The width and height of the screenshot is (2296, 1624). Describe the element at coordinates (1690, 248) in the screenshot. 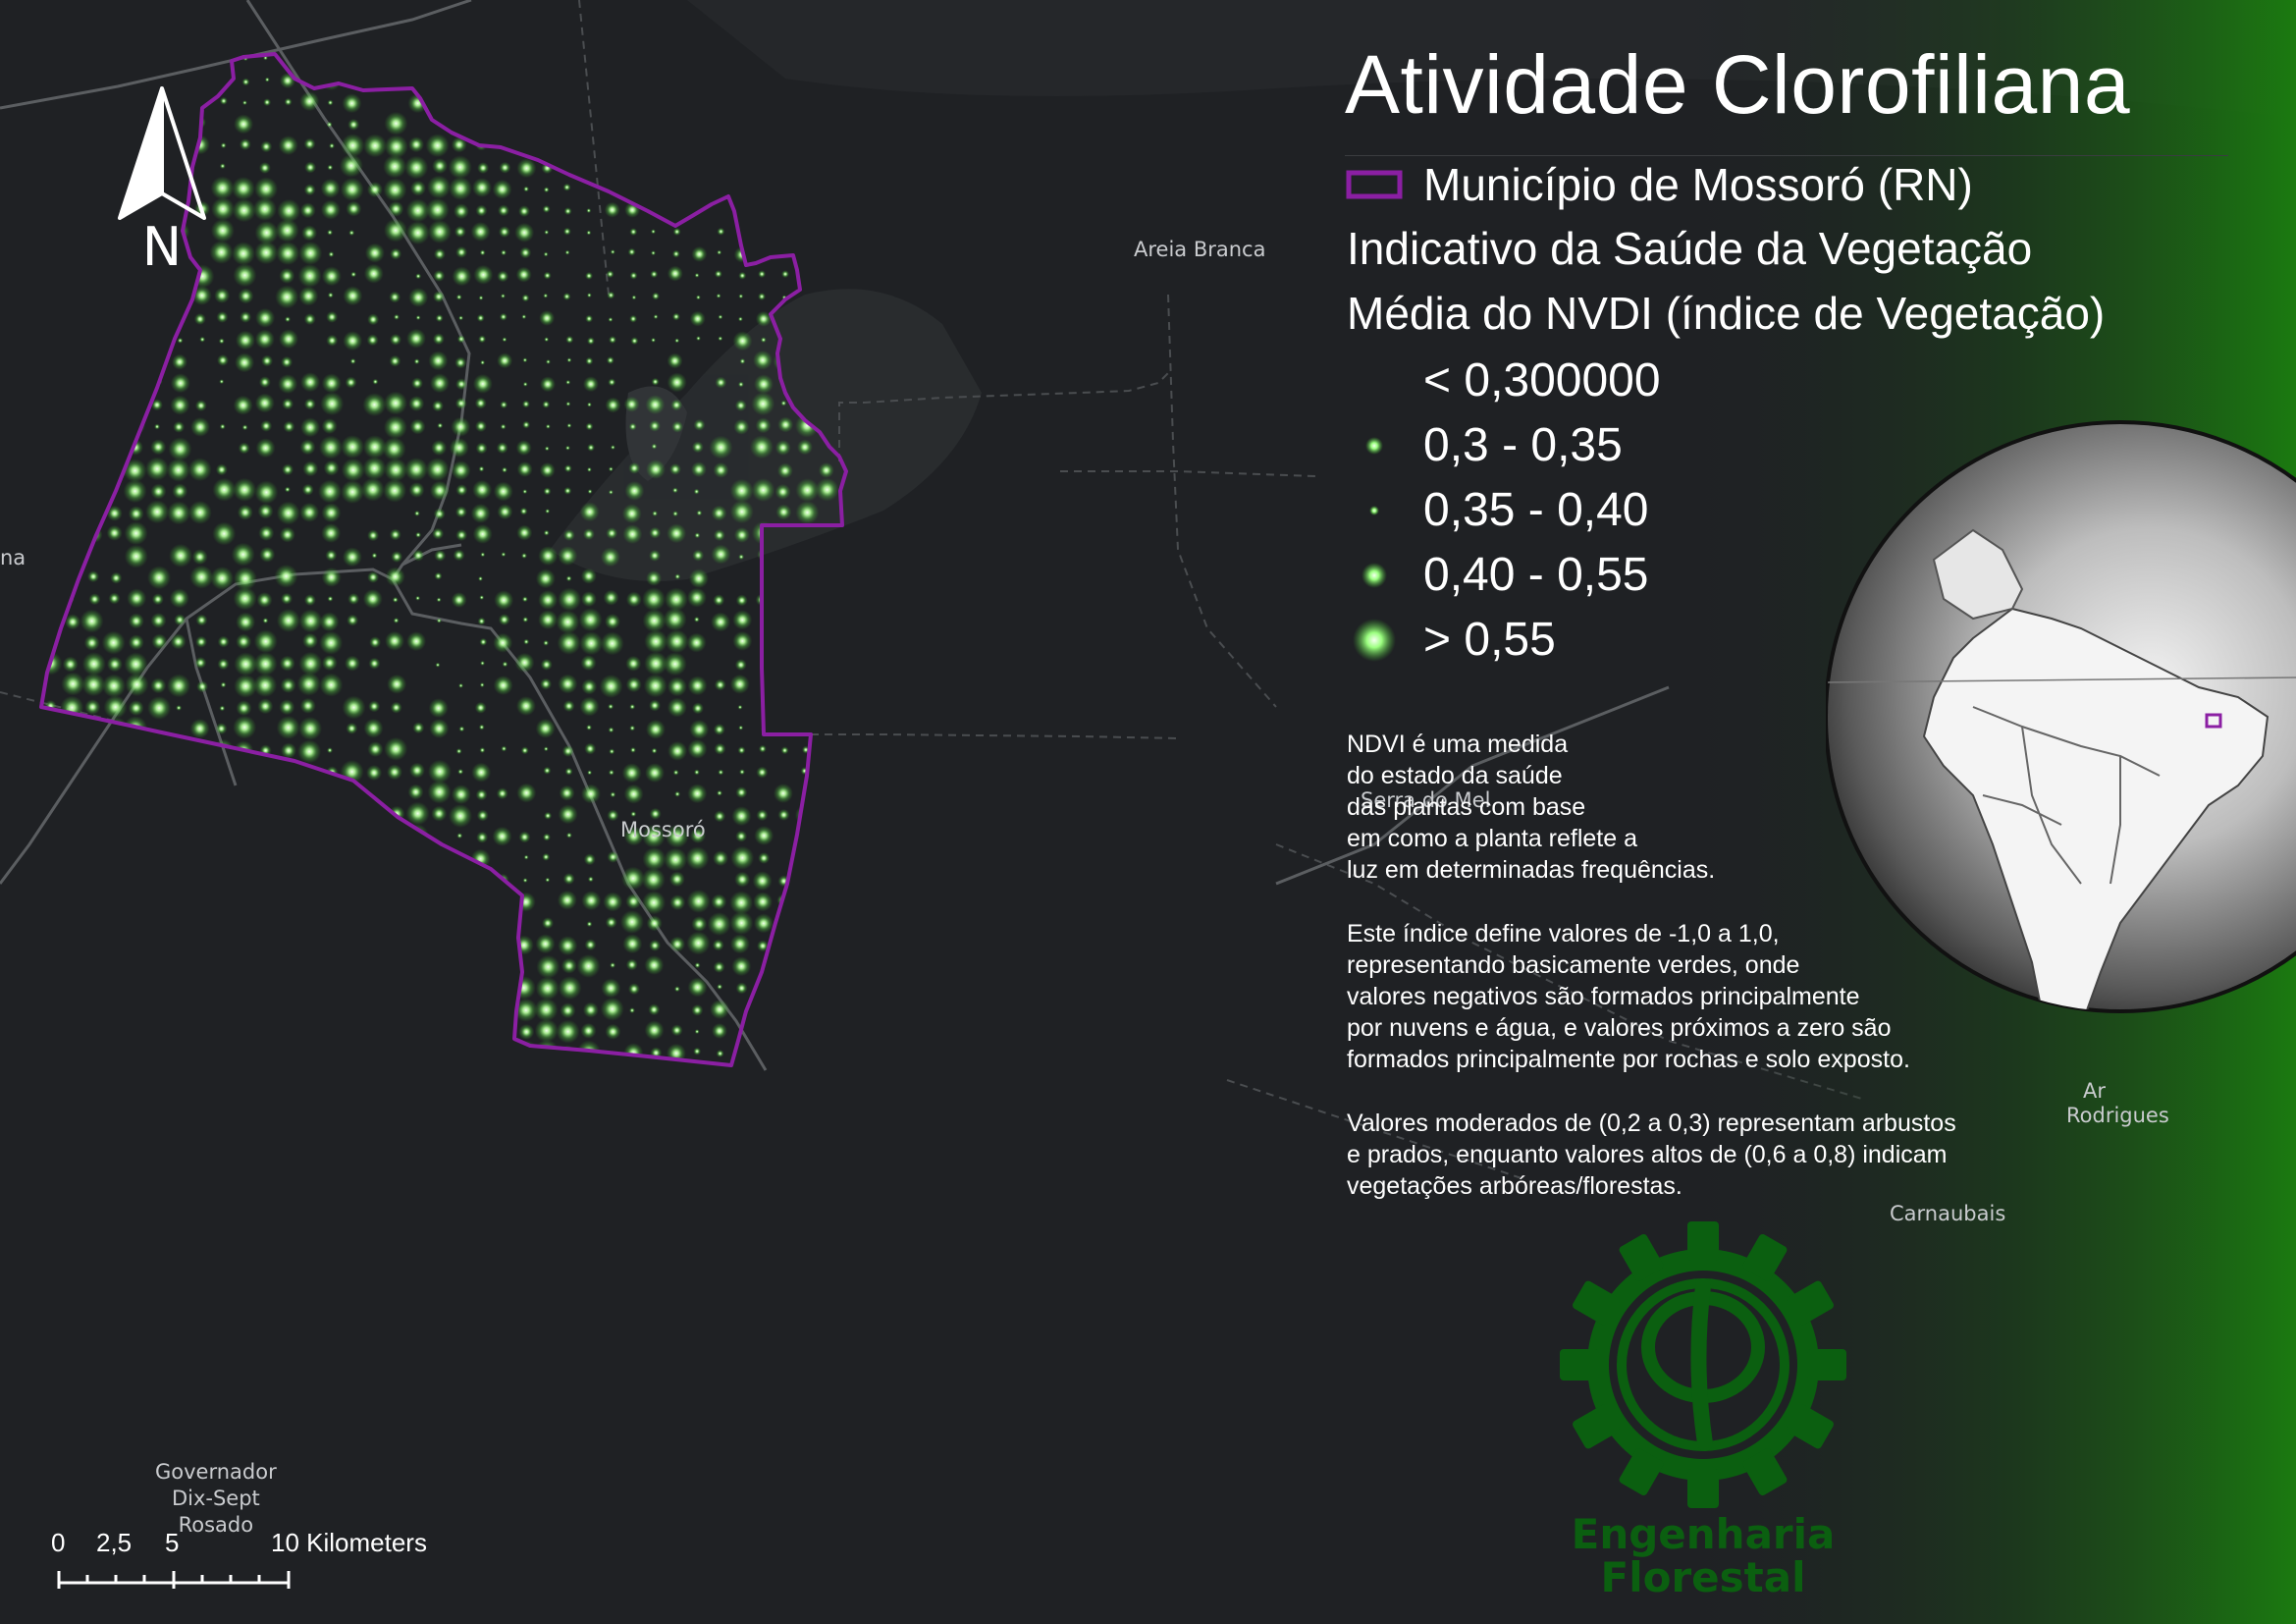

I see `legend-subtitle-vegetation-health: Indicativo da Saúde da Vegetação` at that location.